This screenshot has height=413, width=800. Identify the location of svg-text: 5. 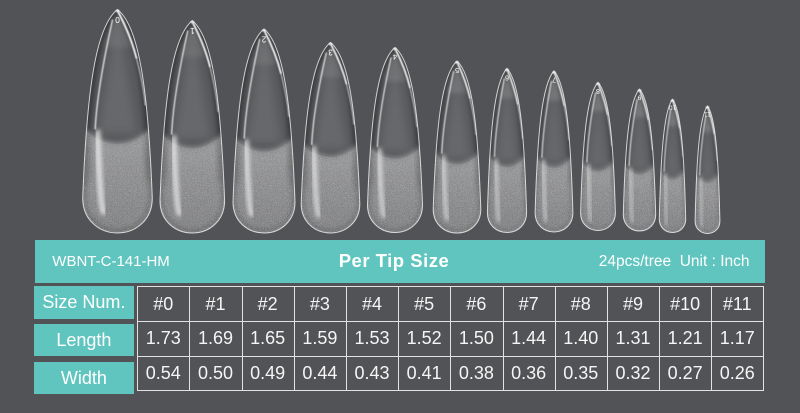
(457, 70).